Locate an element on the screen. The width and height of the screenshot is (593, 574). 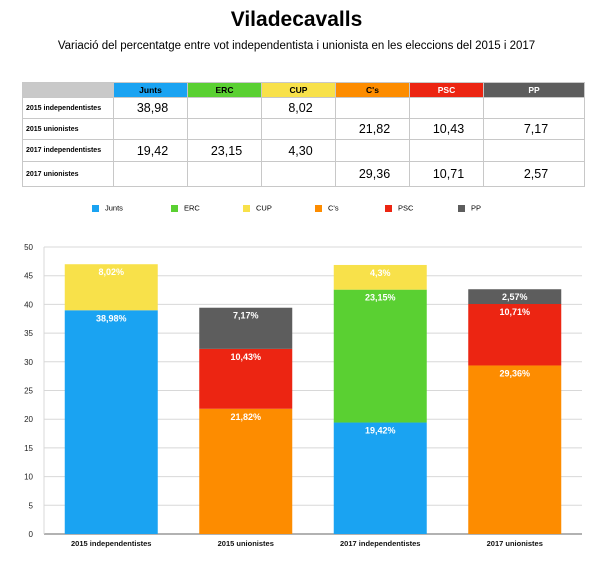
table-cell: 4,30 is located at coordinates (298, 150).